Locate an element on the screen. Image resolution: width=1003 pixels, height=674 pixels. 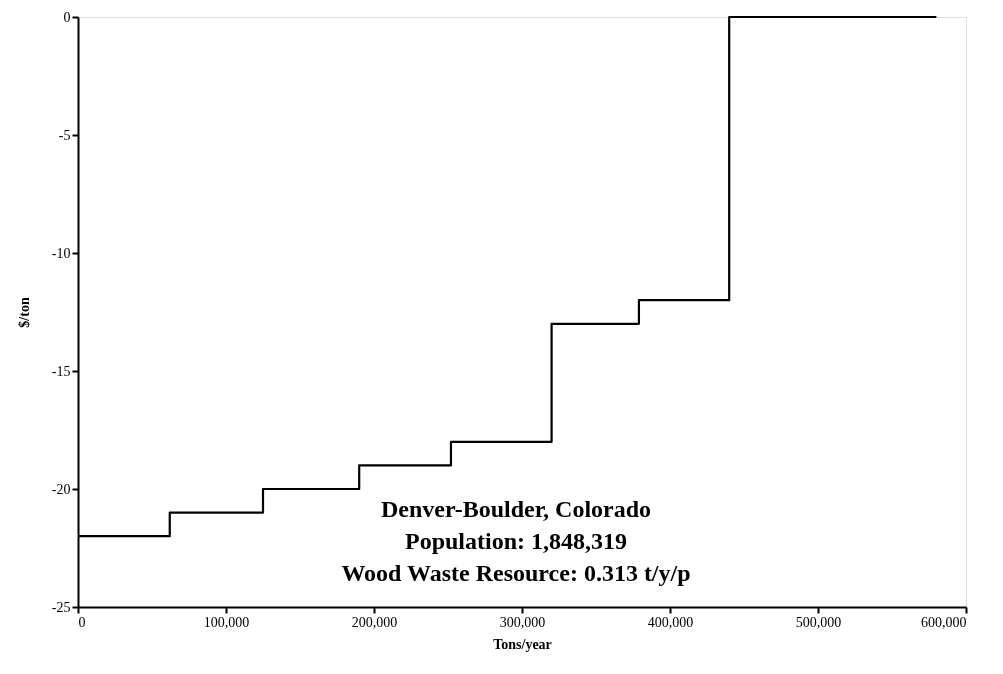
y-tick-label: -15 is located at coordinates (61, 371).